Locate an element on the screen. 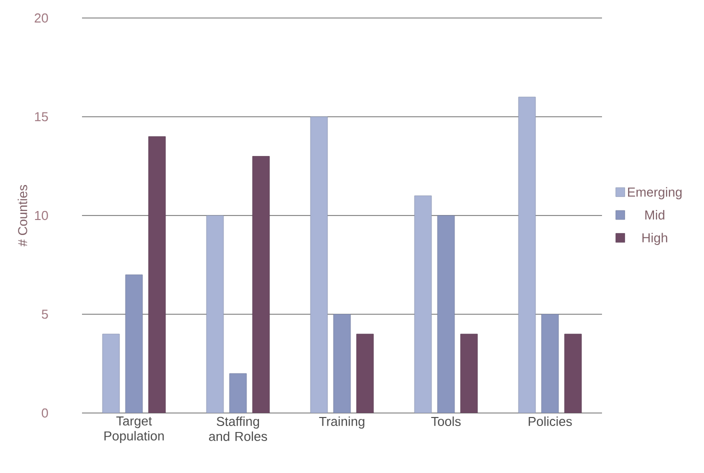 The width and height of the screenshot is (704, 473). x-tick-label: Tools is located at coordinates (446, 421).